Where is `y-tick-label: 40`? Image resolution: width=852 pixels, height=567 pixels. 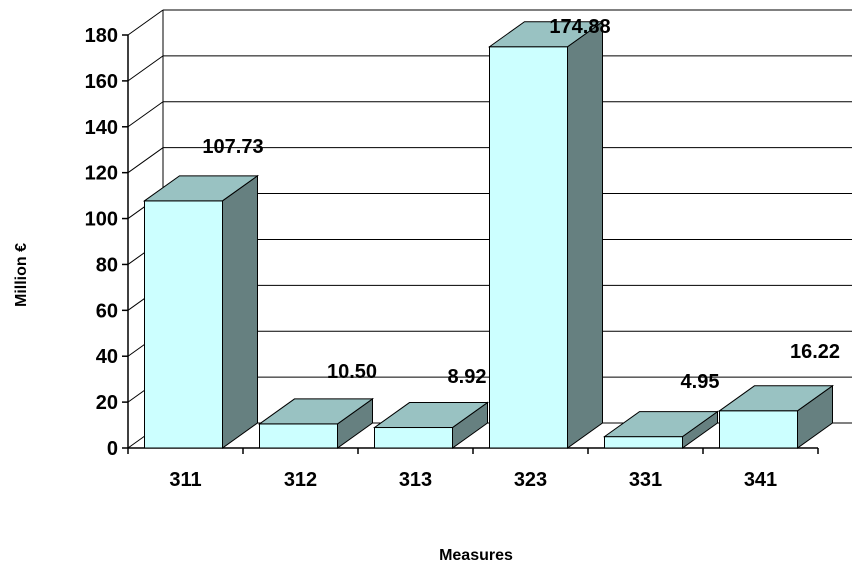 y-tick-label: 40 is located at coordinates (107, 357).